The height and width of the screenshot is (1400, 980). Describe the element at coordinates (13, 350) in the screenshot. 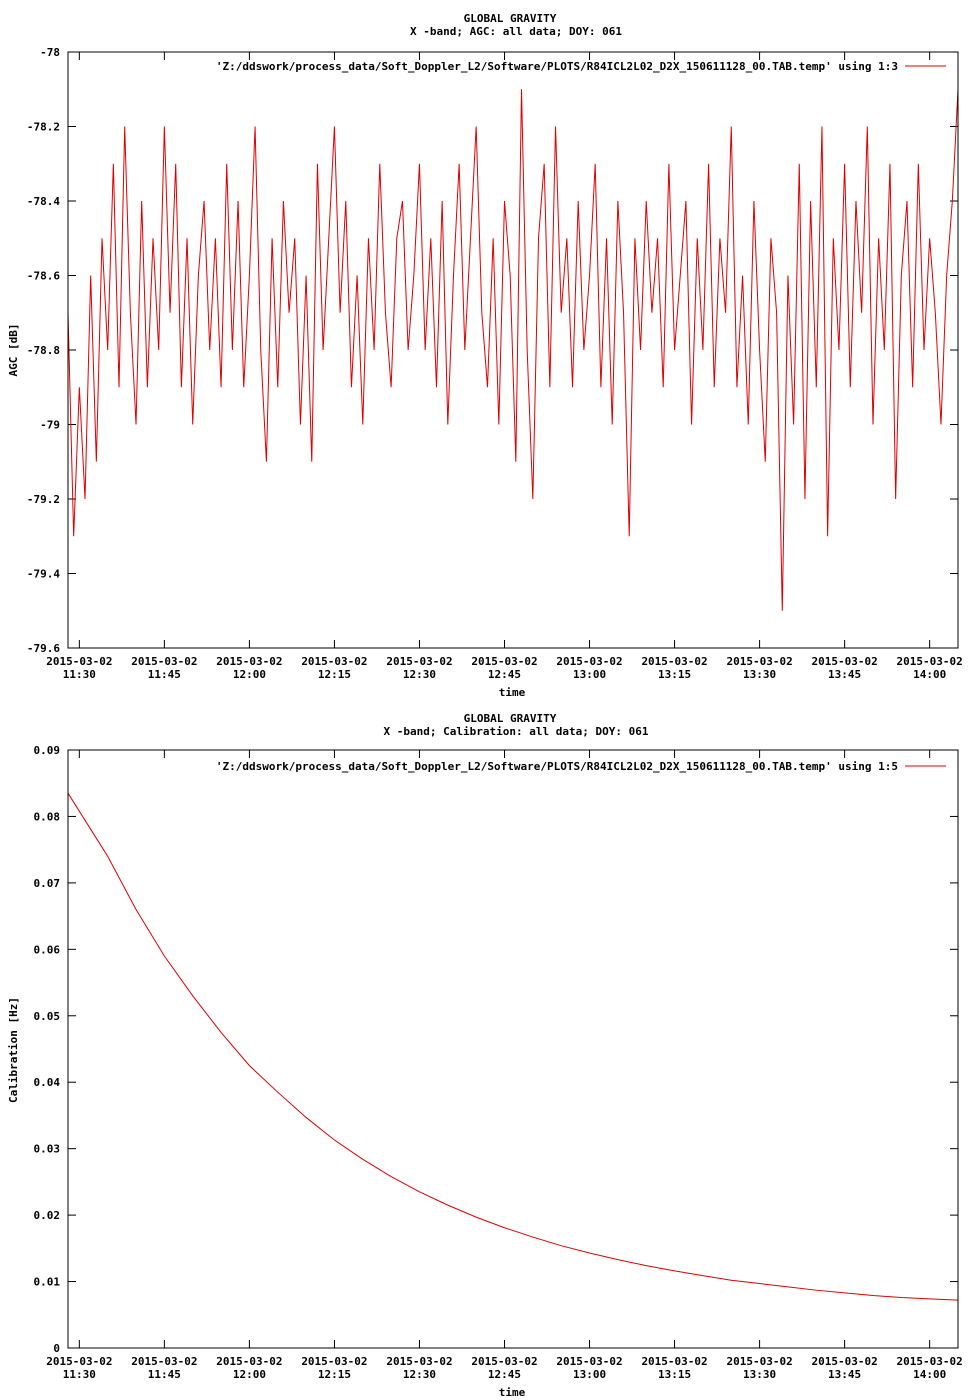

I see `y-axis-label: AGC [dB]` at that location.